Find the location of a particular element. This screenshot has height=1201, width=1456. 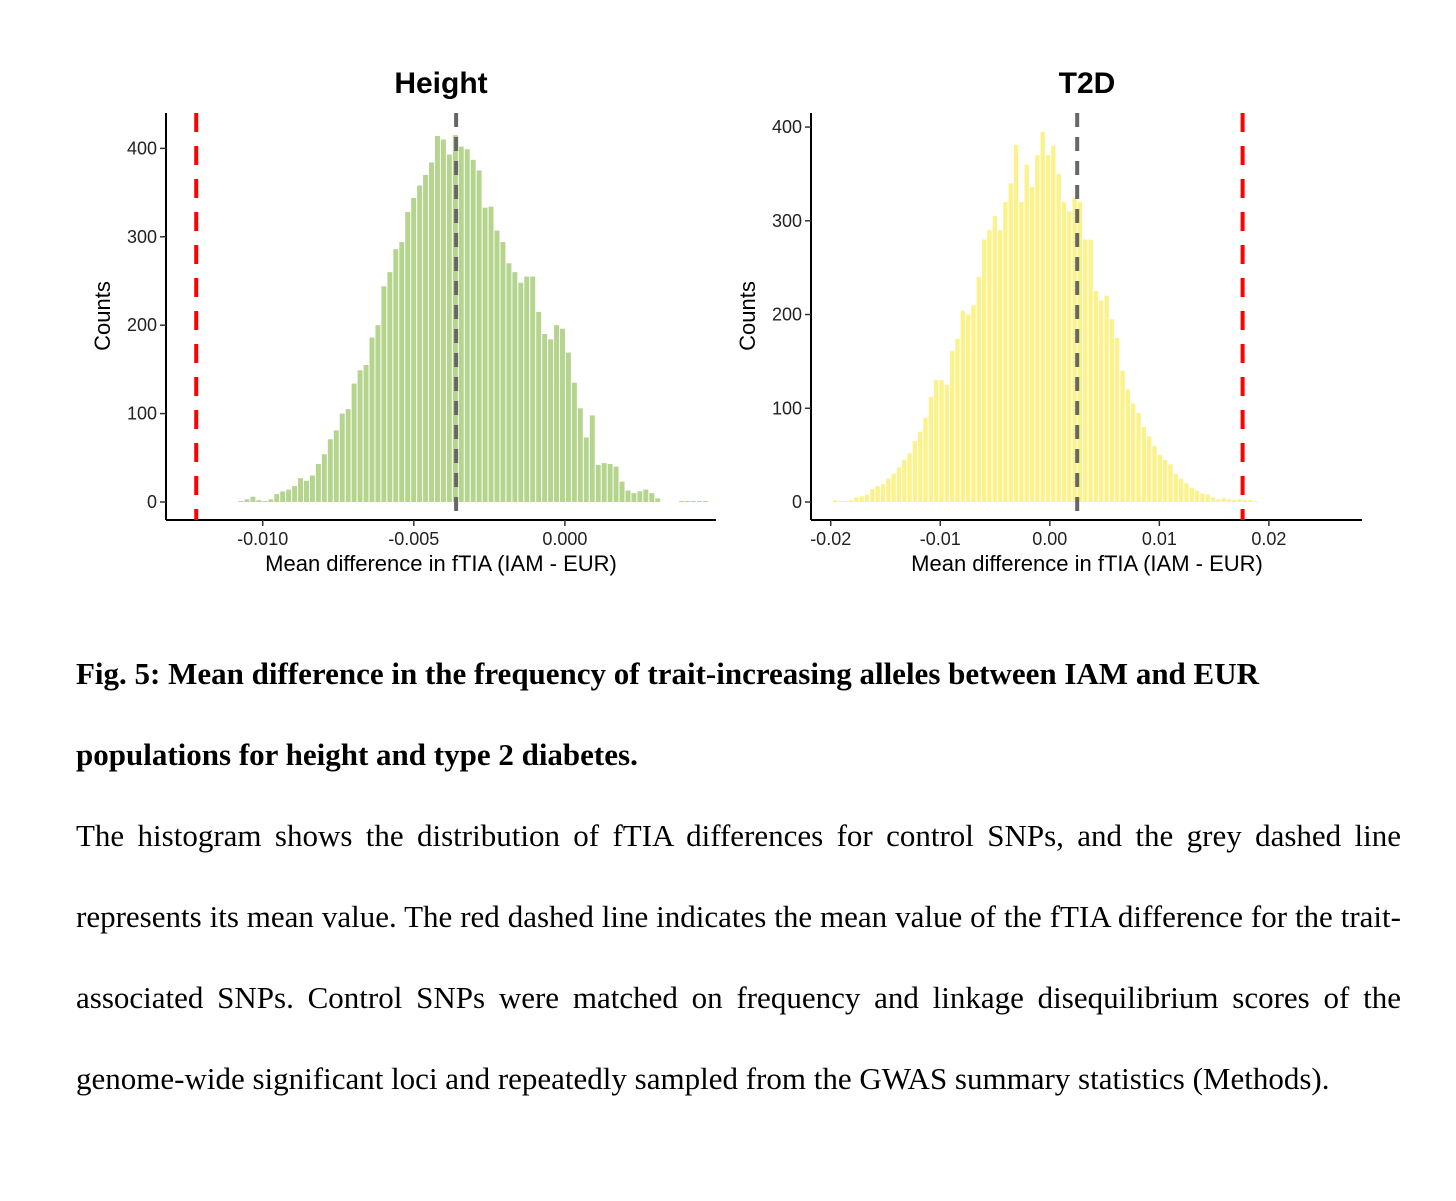

x-tick-label: -0.02 is located at coordinates (830, 539).